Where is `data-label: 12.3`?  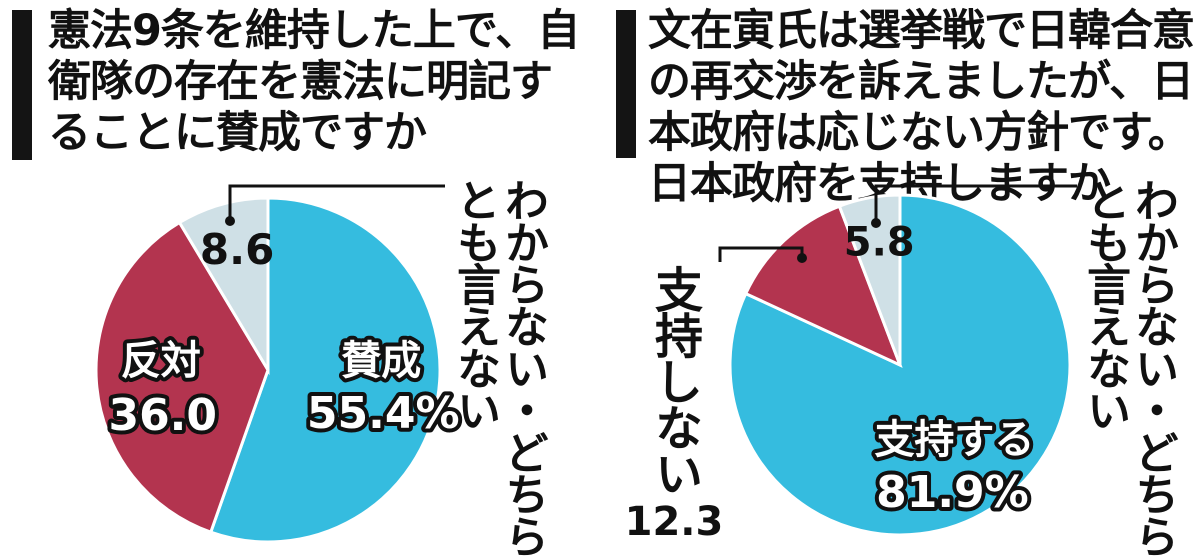
data-label: 12.3 is located at coordinates (674, 522).